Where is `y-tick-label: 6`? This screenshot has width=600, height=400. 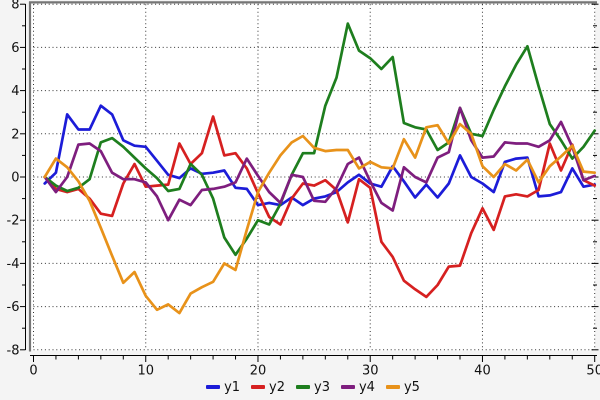 y-tick-label: 6 is located at coordinates (15, 48).